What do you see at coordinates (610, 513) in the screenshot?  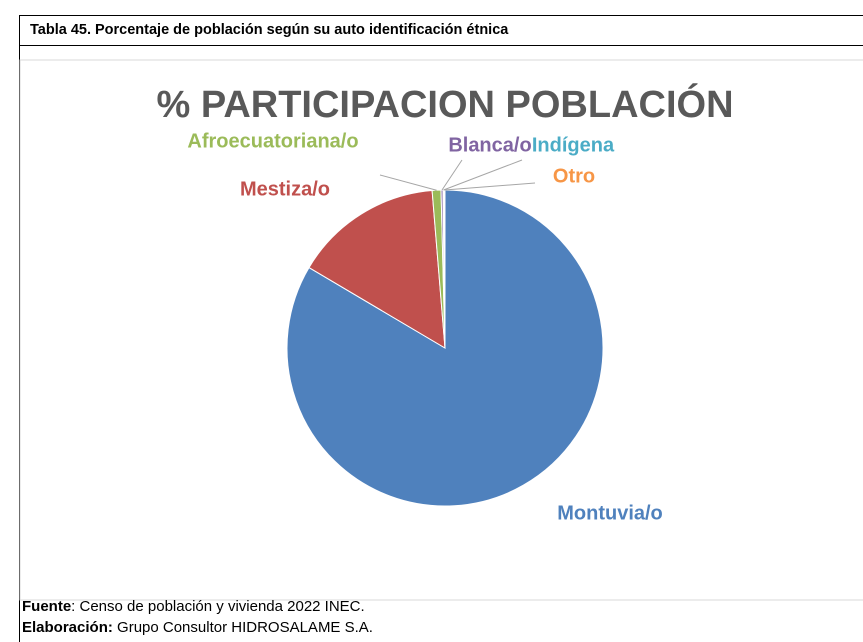 I see `data-label: Montuvia/o` at bounding box center [610, 513].